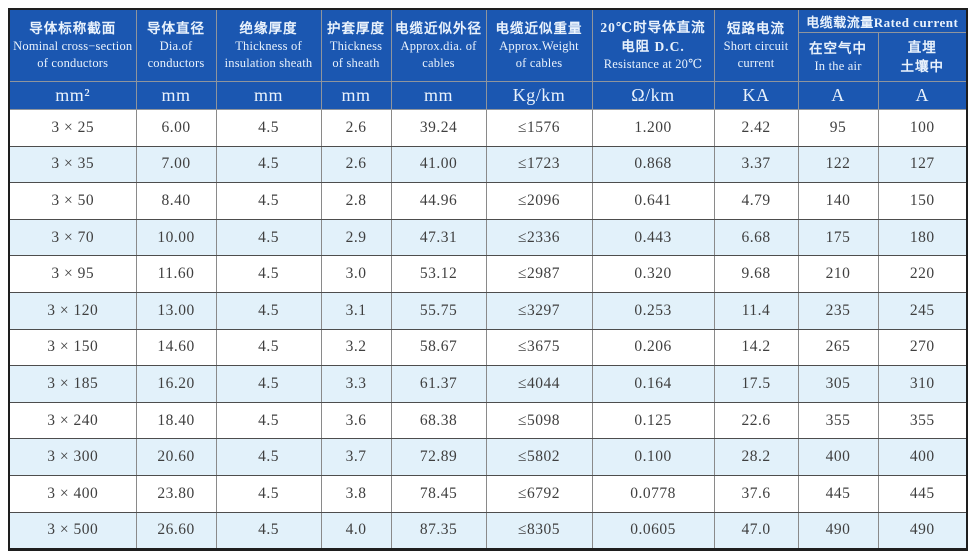 The height and width of the screenshot is (553, 974). Describe the element at coordinates (653, 531) in the screenshot. I see `cell-dc_resistance: 0.0605` at that location.